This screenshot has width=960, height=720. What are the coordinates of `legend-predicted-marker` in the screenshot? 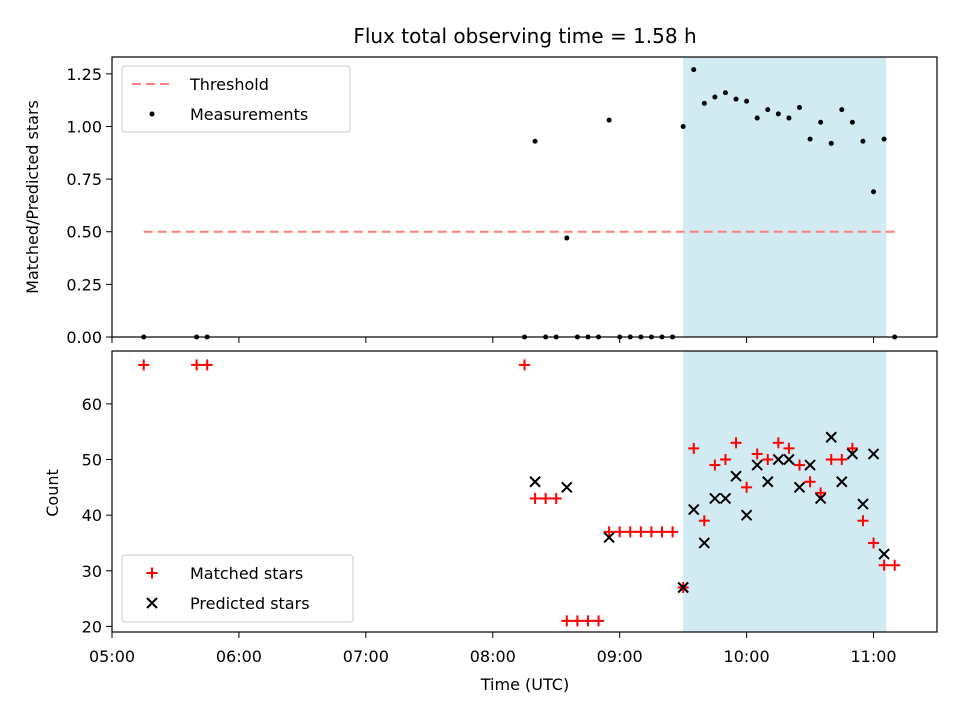 It's located at (152, 603).